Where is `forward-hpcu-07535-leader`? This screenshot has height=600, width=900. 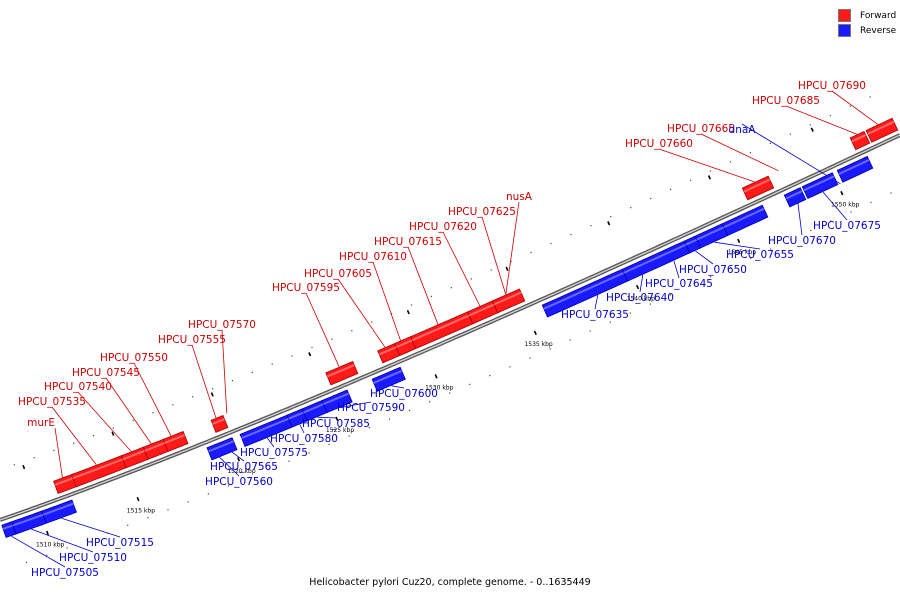 forward-hpcu-07535-leader is located at coordinates (74, 436).